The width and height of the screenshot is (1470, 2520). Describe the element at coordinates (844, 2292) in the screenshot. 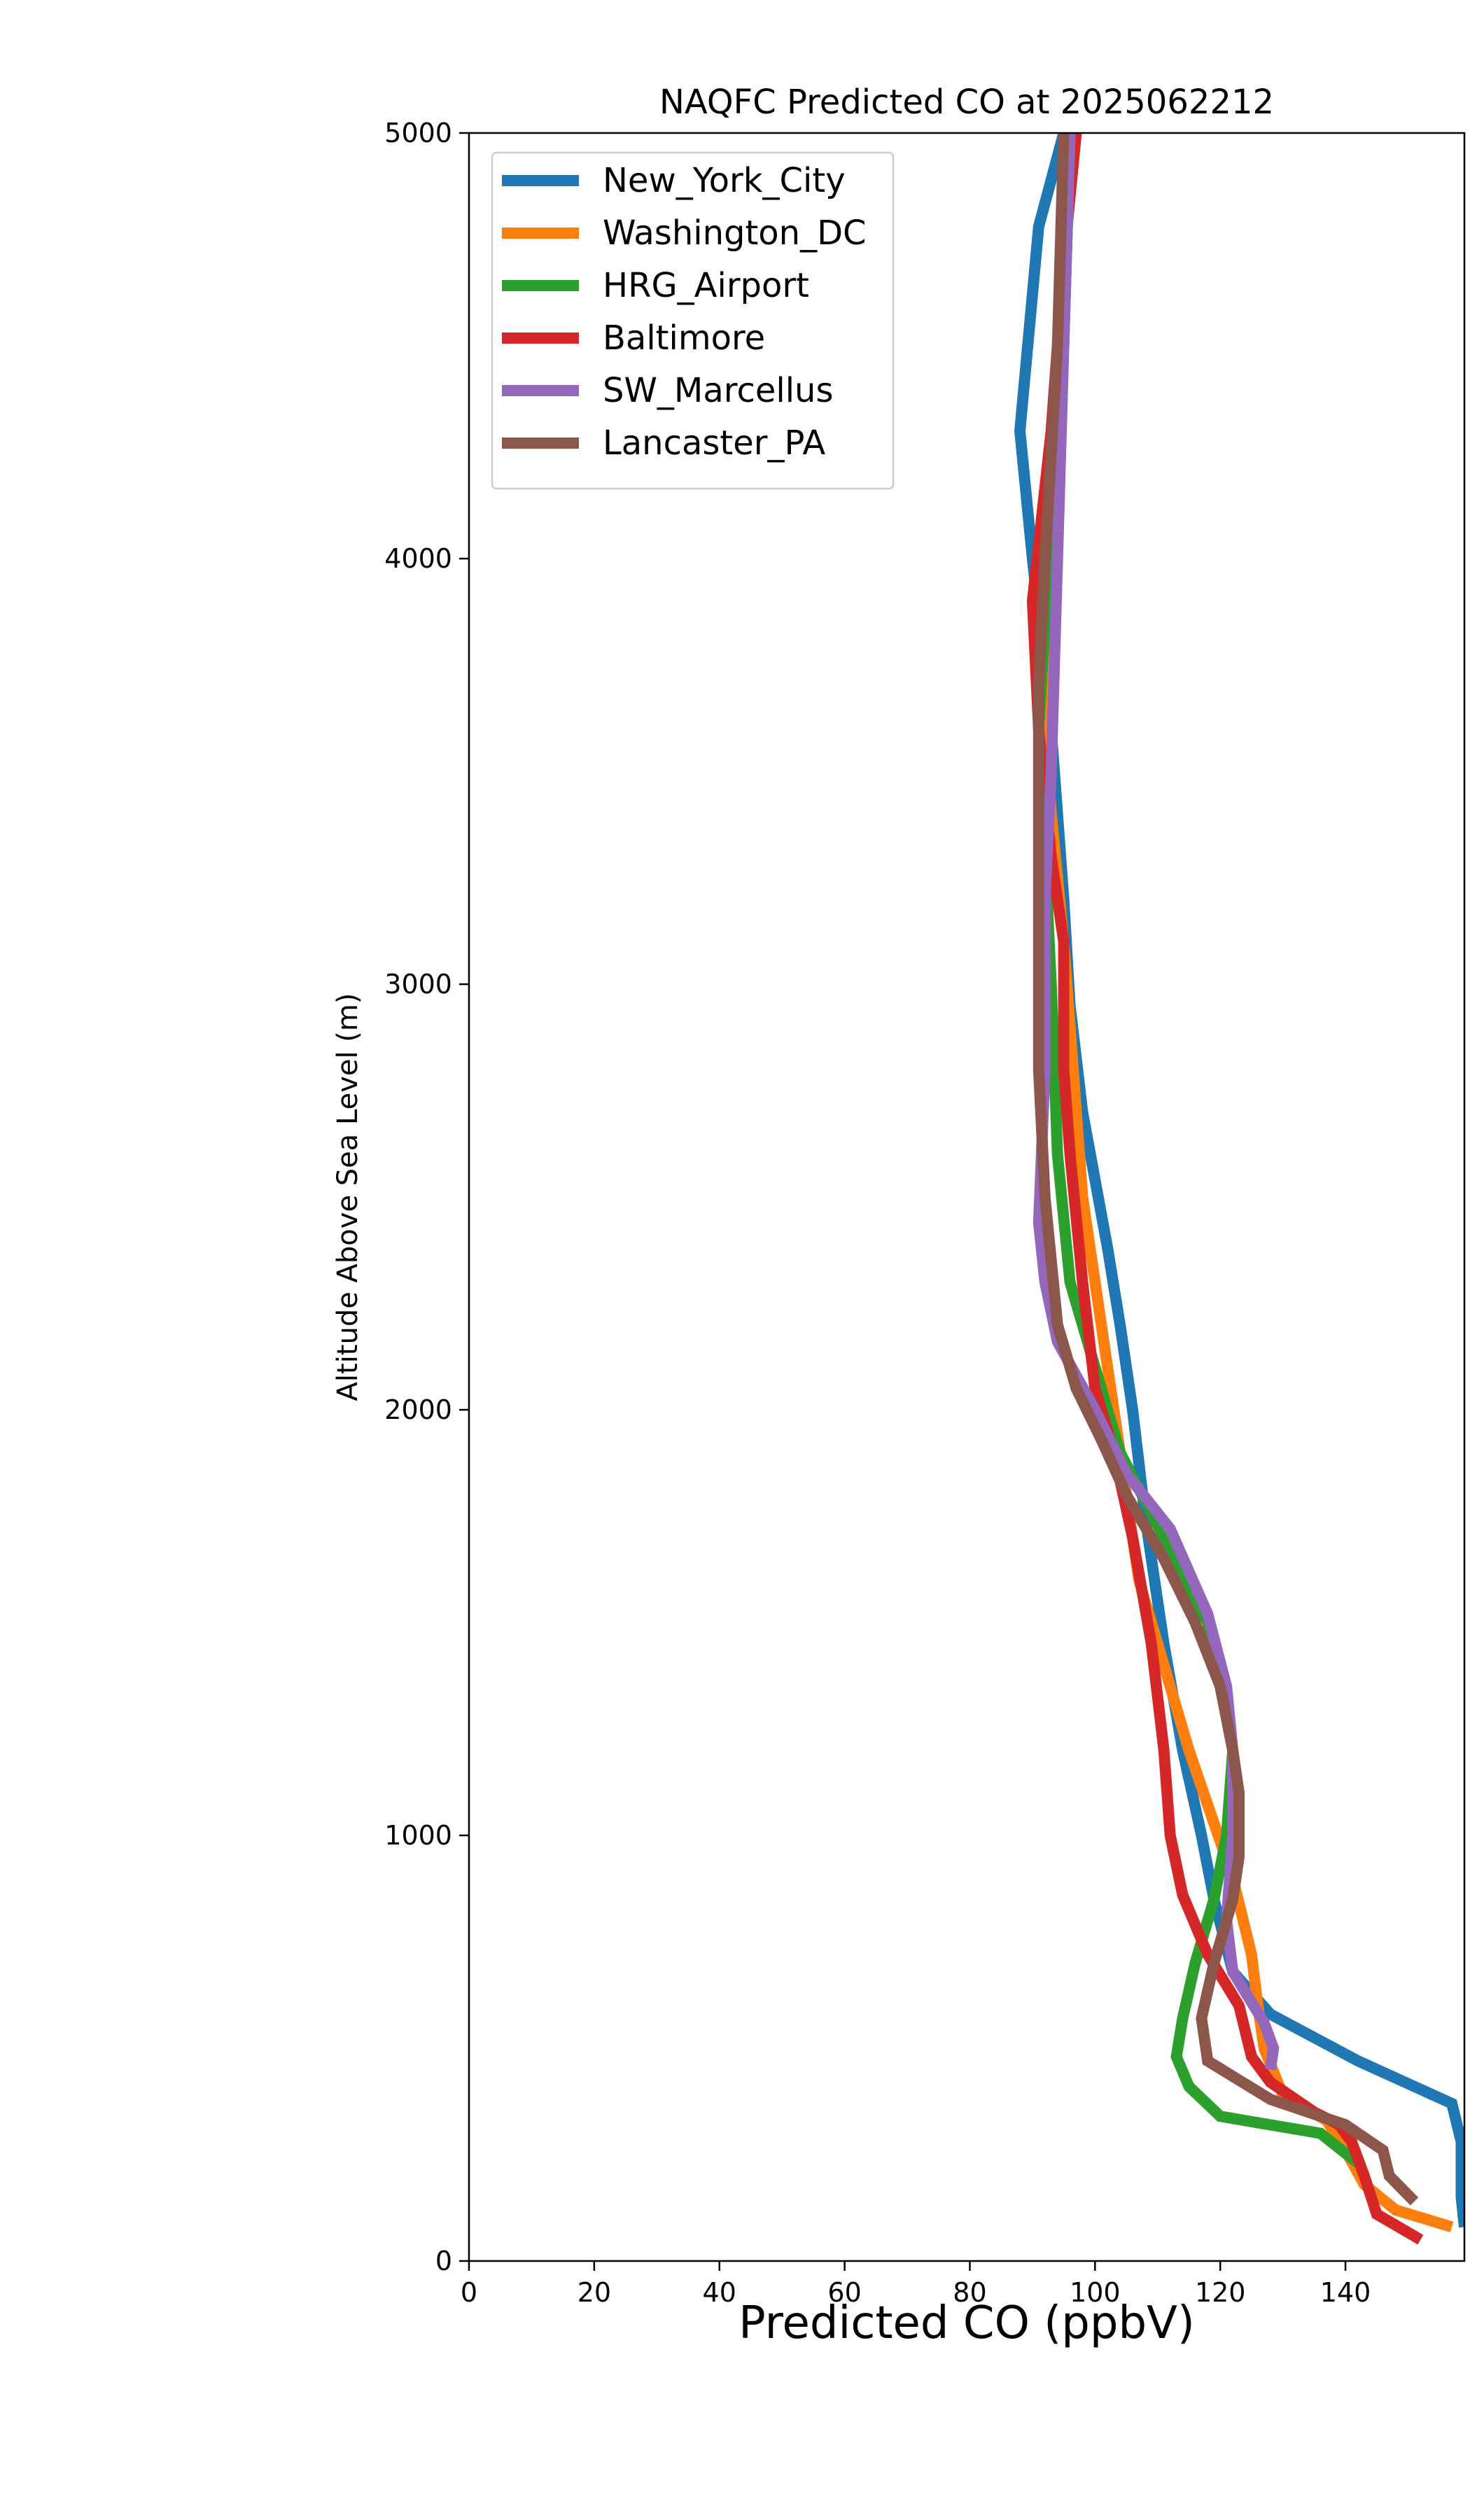

I see `x-tick-label: 60` at that location.